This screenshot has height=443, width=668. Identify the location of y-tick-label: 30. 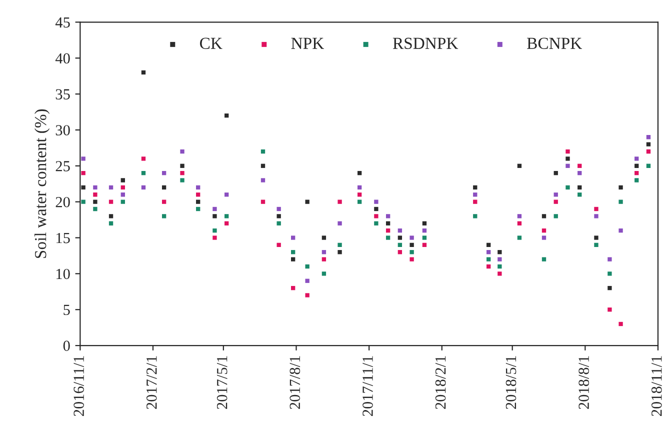
(63, 130).